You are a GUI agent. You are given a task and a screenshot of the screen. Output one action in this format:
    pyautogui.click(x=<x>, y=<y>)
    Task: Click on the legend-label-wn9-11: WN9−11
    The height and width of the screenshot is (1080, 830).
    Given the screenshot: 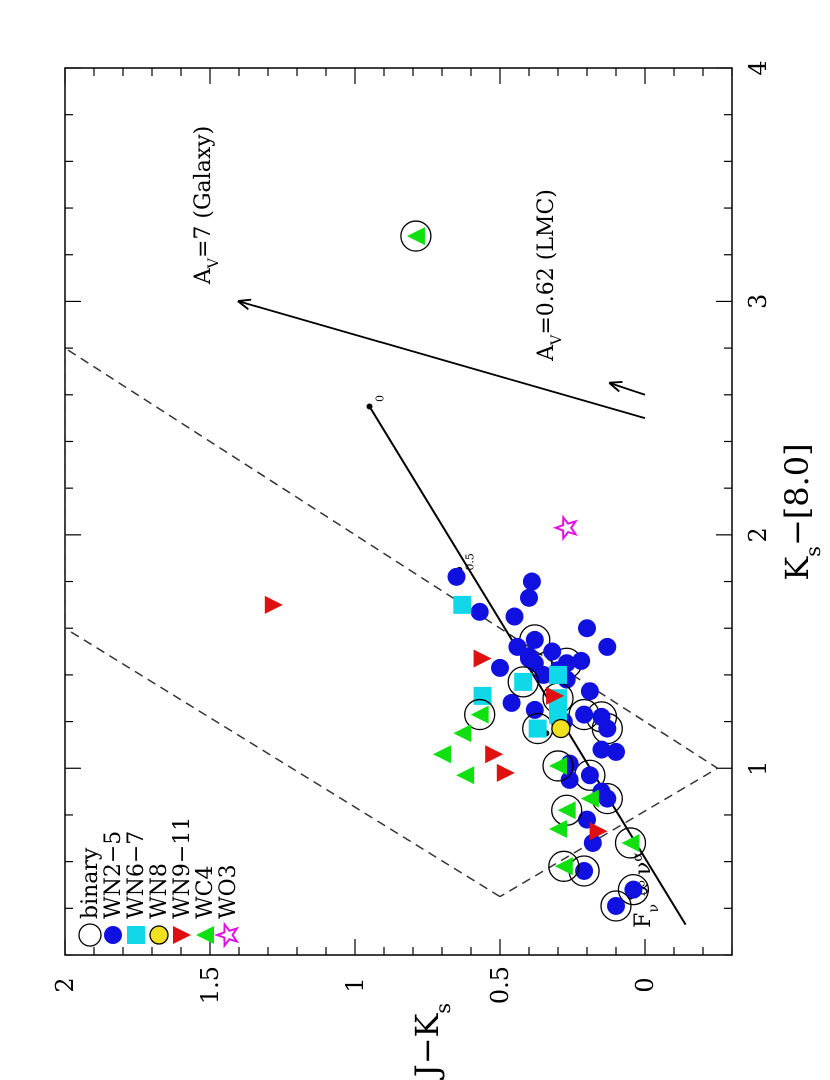 What is the action you would take?
    pyautogui.click(x=182, y=868)
    